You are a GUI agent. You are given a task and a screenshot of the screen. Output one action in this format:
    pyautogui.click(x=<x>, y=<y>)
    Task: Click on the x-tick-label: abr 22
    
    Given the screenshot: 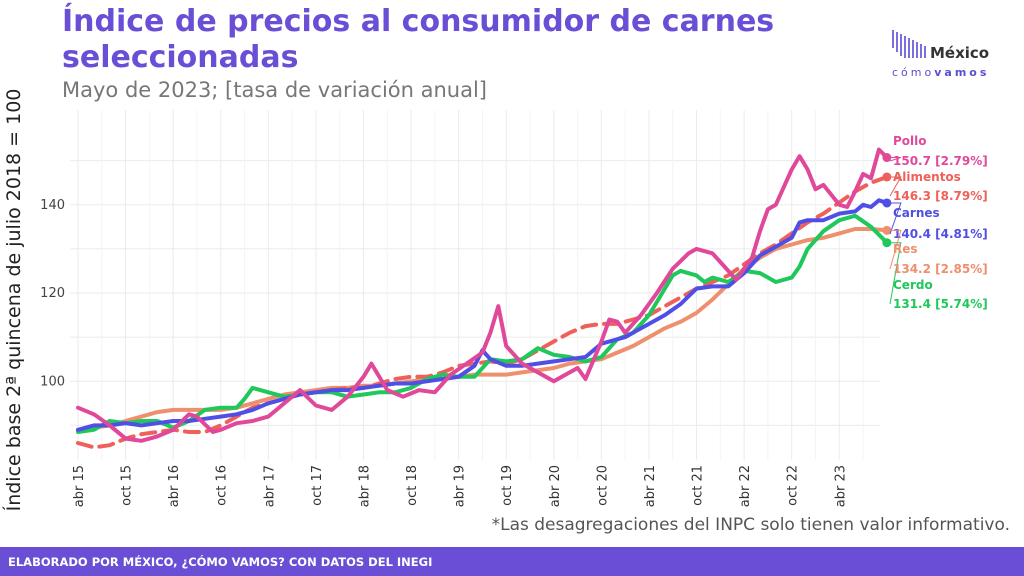 What is the action you would take?
    pyautogui.click(x=745, y=486)
    